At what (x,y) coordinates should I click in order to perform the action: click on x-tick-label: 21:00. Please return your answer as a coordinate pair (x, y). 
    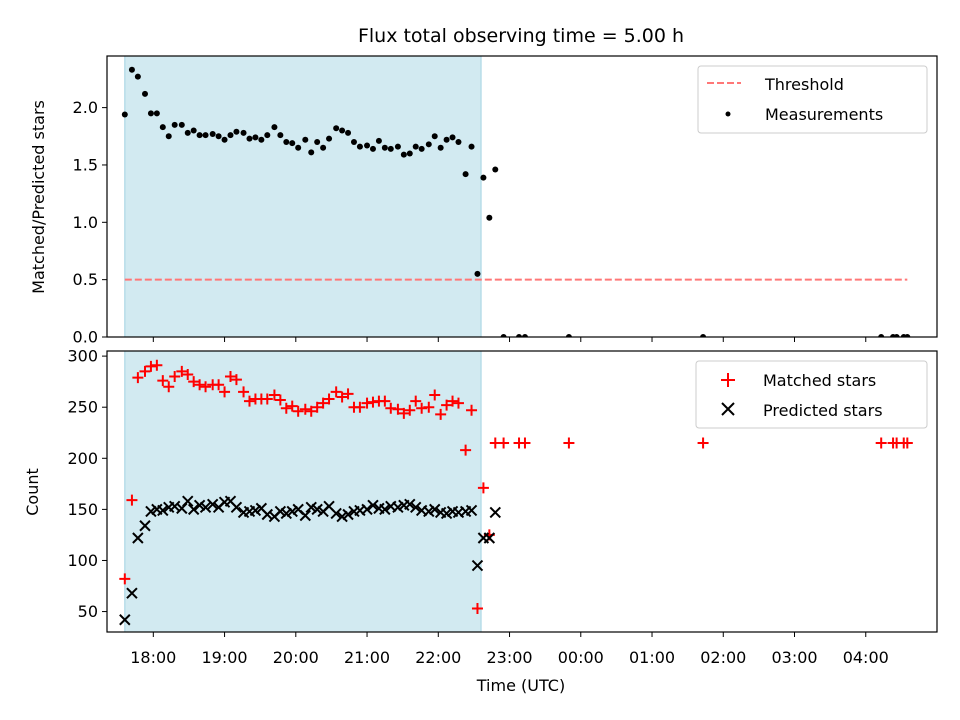
    Looking at the image, I should click on (367, 657).